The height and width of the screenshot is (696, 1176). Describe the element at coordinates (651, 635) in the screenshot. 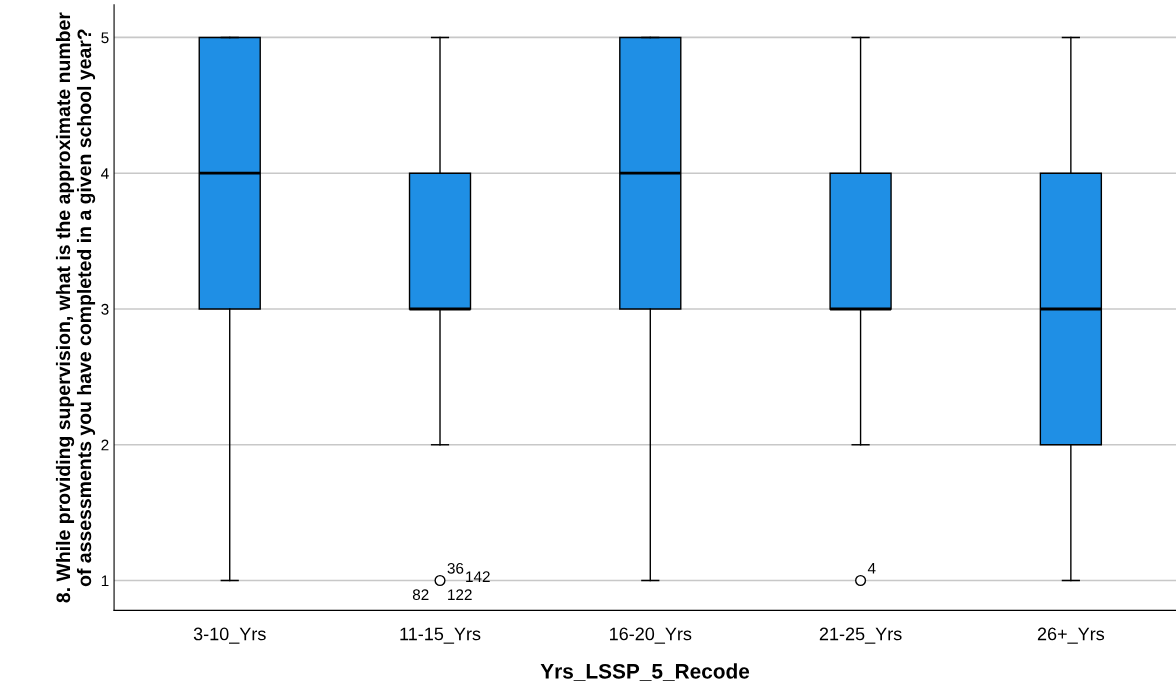

I see `x-tick-label: 16-20_Yrs` at that location.